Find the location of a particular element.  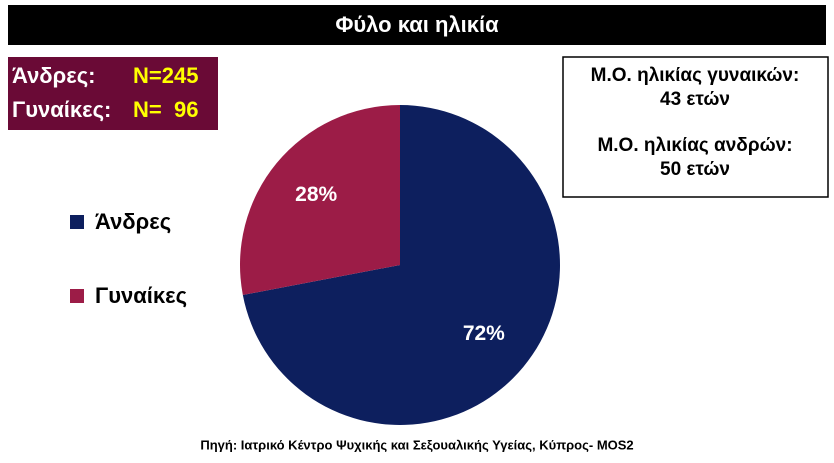

pie-slice is located at coordinates (320, 200).